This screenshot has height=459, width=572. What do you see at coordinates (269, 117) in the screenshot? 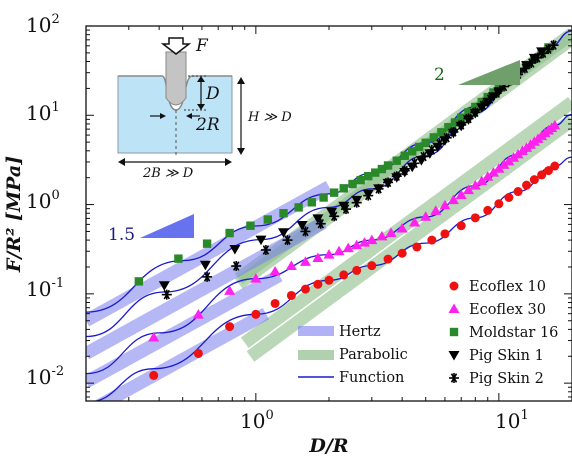
I see `inset-height-label: H ≫ D` at bounding box center [269, 117].